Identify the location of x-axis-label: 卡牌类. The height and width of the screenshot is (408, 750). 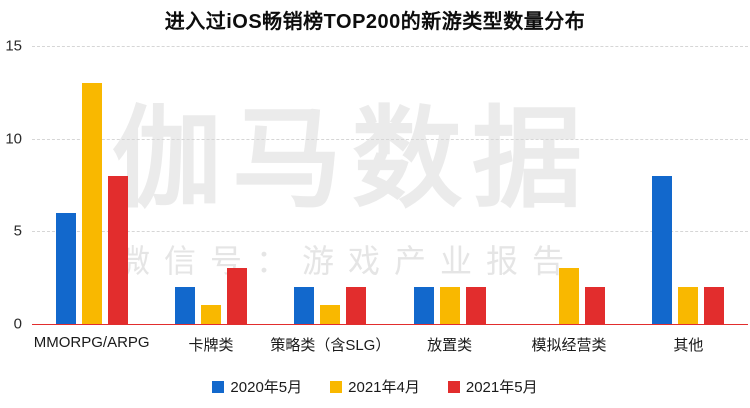
(211, 345).